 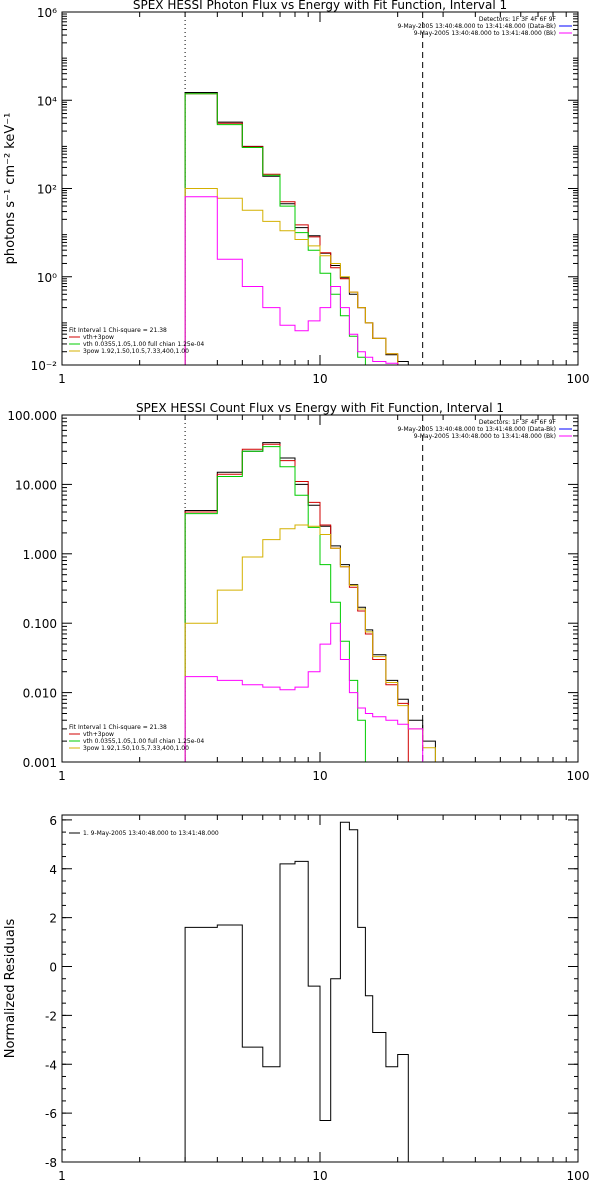 What do you see at coordinates (36, 485) in the screenshot?
I see `y-tick-label: 10.000` at bounding box center [36, 485].